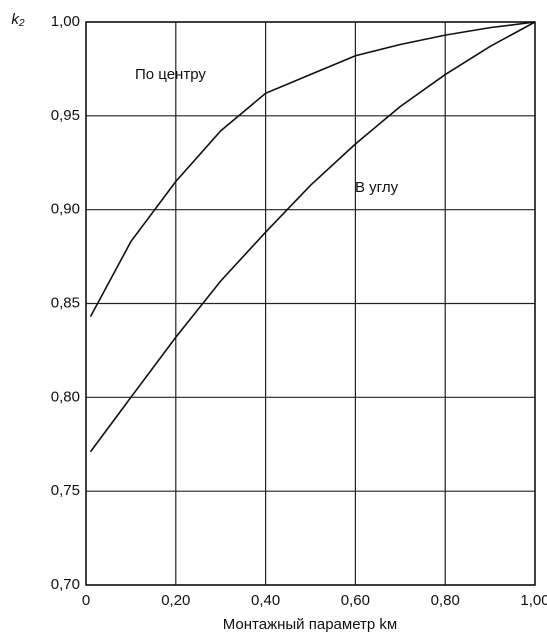  What do you see at coordinates (65, 584) in the screenshot?
I see `y-tick-label: 0,70` at bounding box center [65, 584].